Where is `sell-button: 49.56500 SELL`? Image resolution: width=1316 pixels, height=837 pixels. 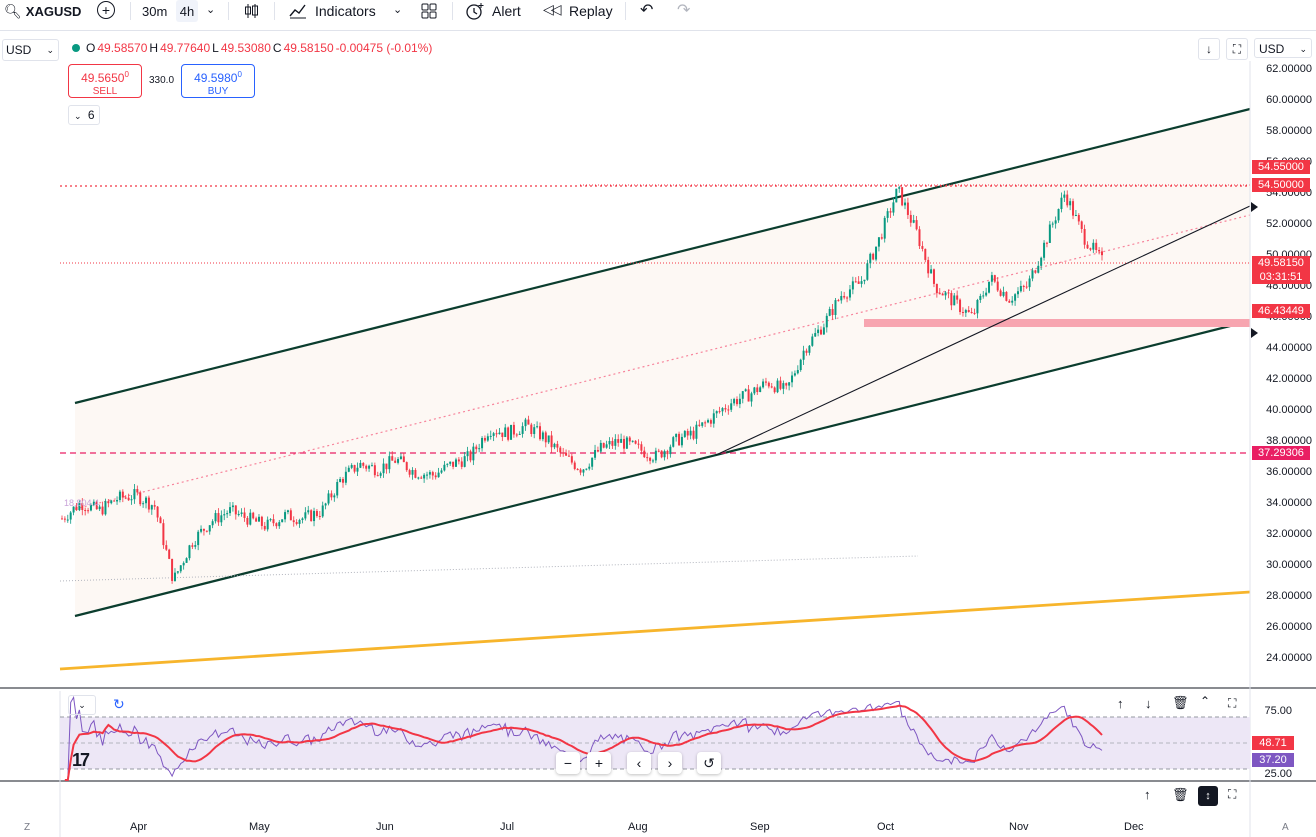
sell-button: 49.56500 SELL is located at coordinates (105, 81).